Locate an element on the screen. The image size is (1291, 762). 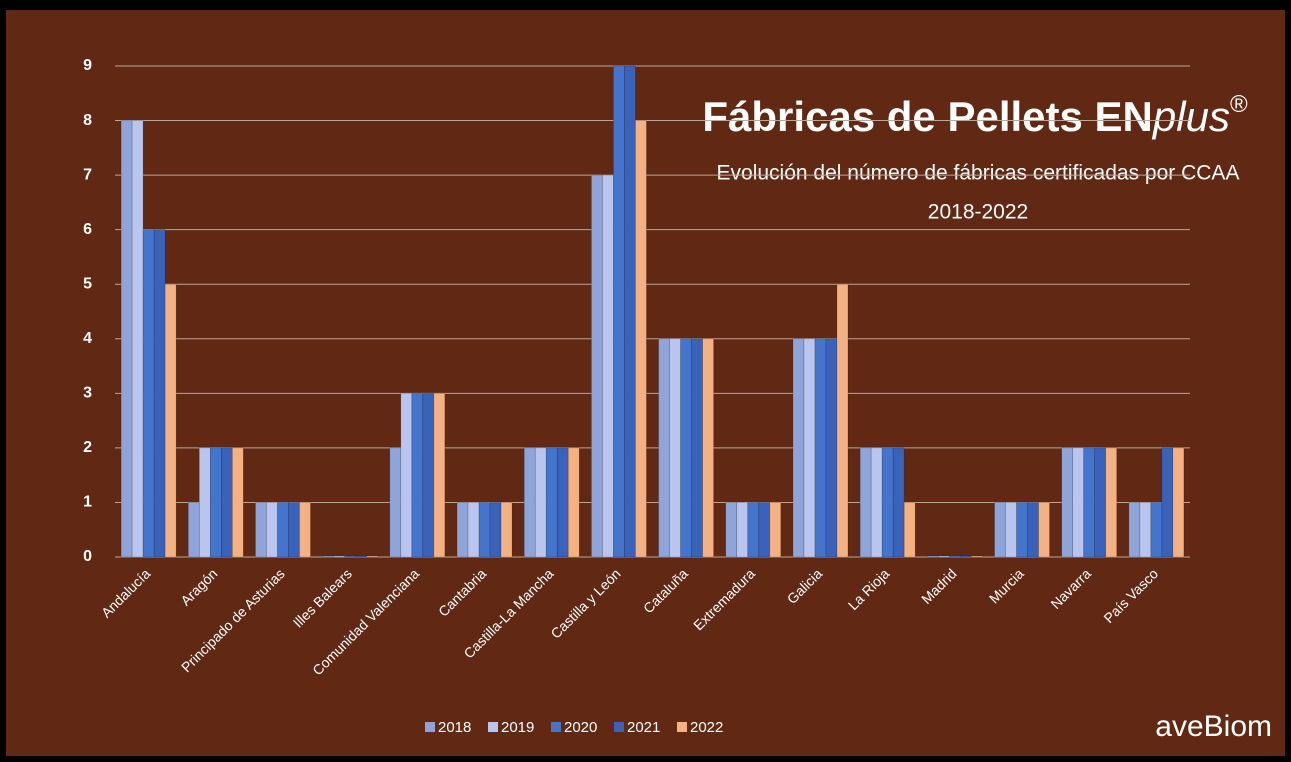
y-tick-label: 4 is located at coordinates (87, 338).